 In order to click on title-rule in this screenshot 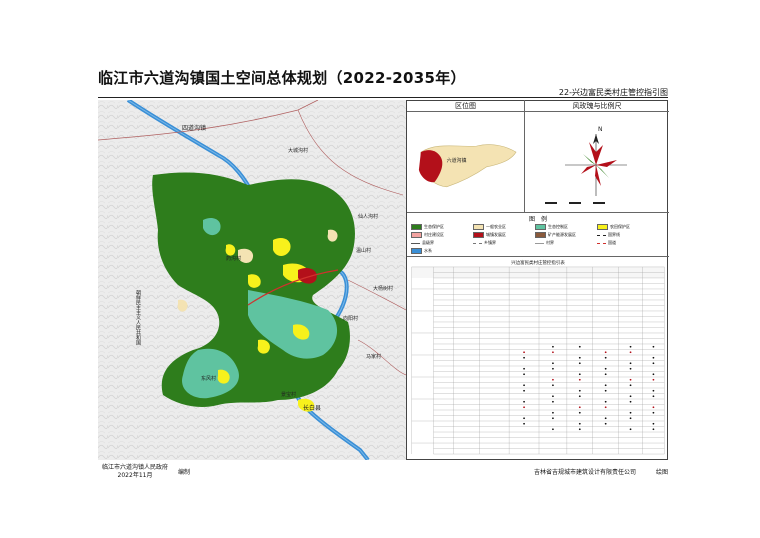, I will do `click(383, 97)`.